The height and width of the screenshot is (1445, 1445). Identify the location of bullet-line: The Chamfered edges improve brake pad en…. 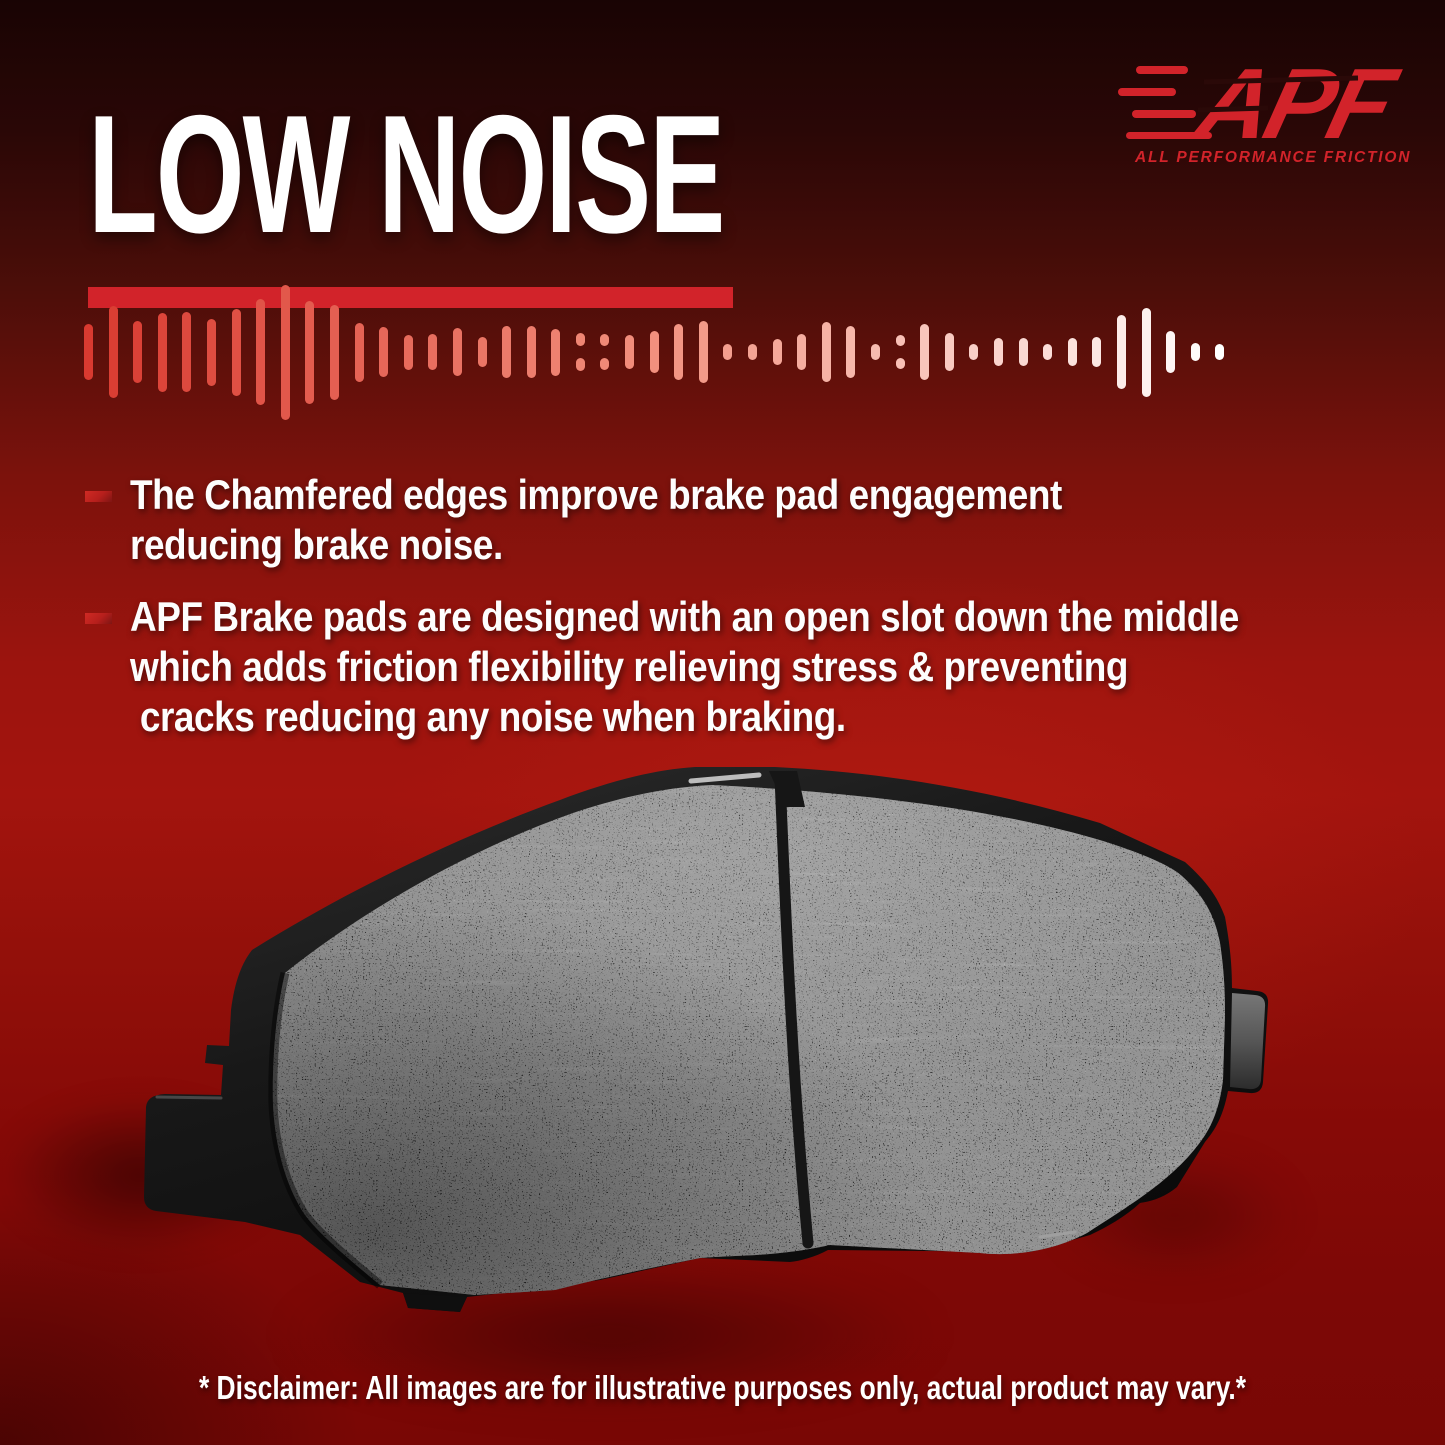
(596, 494).